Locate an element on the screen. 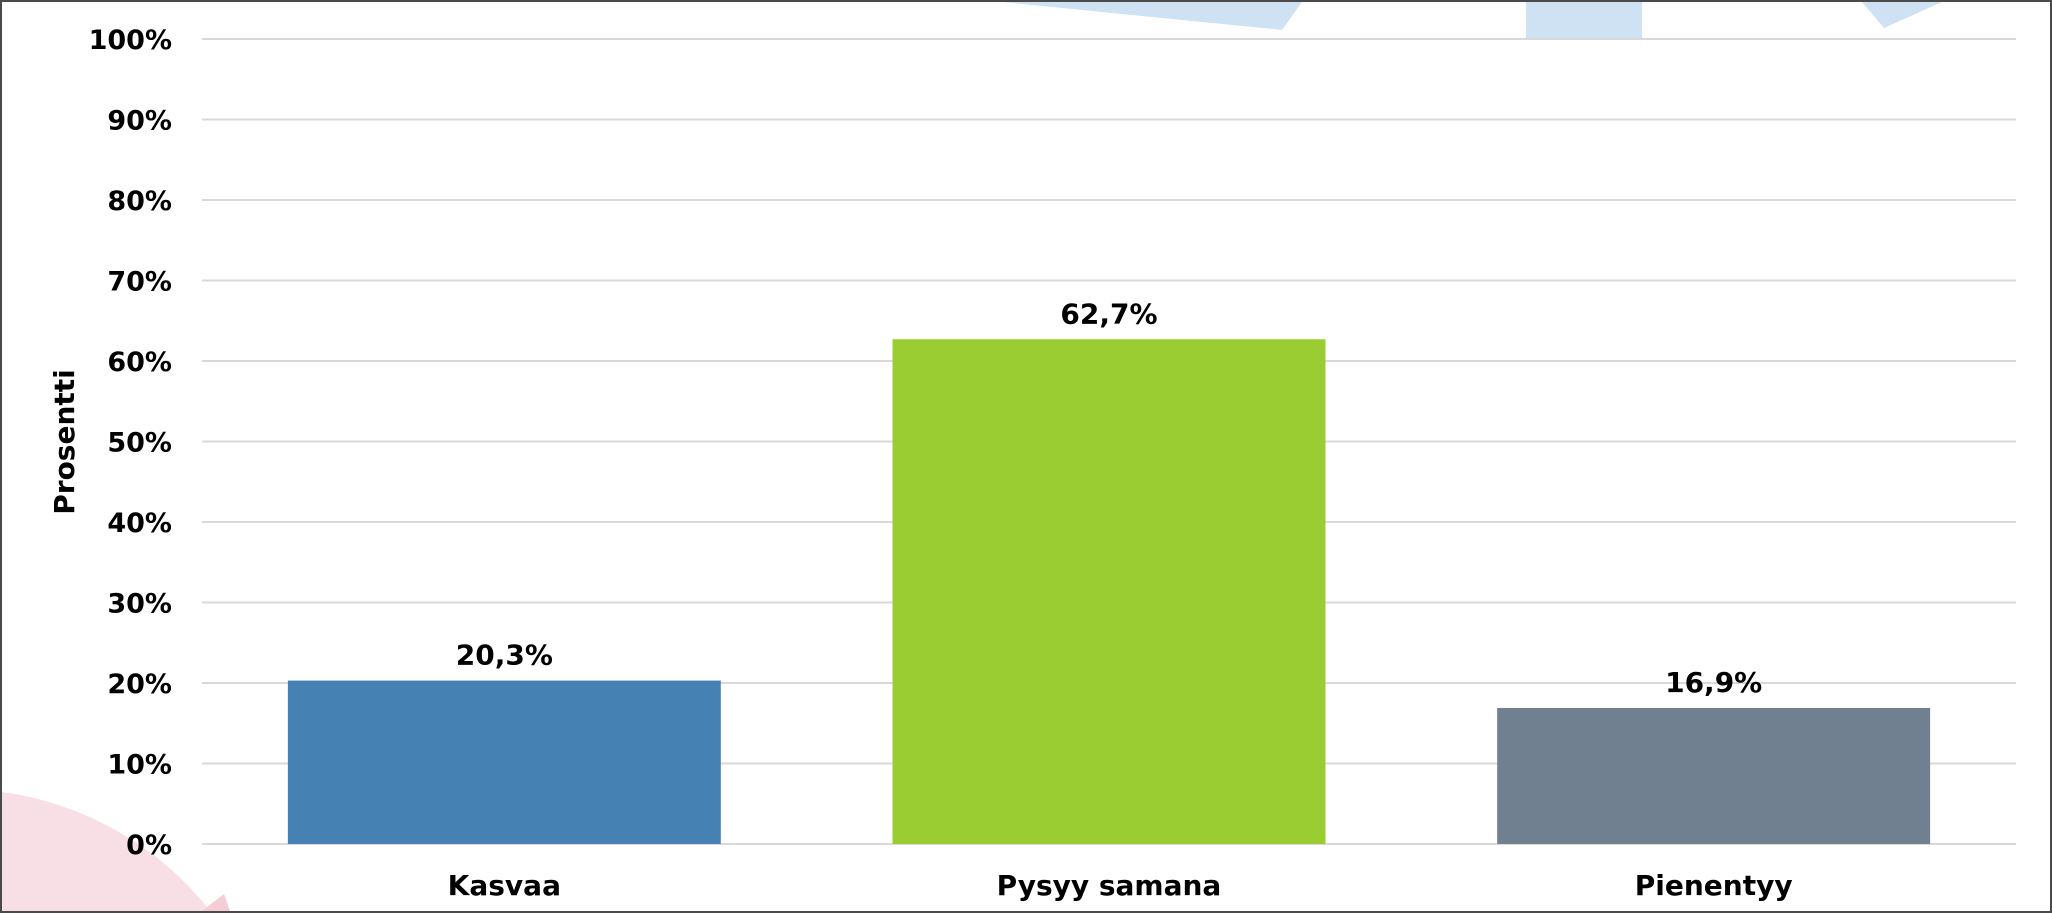 The image size is (2052, 913). data-label: 62,7% is located at coordinates (1108, 313).